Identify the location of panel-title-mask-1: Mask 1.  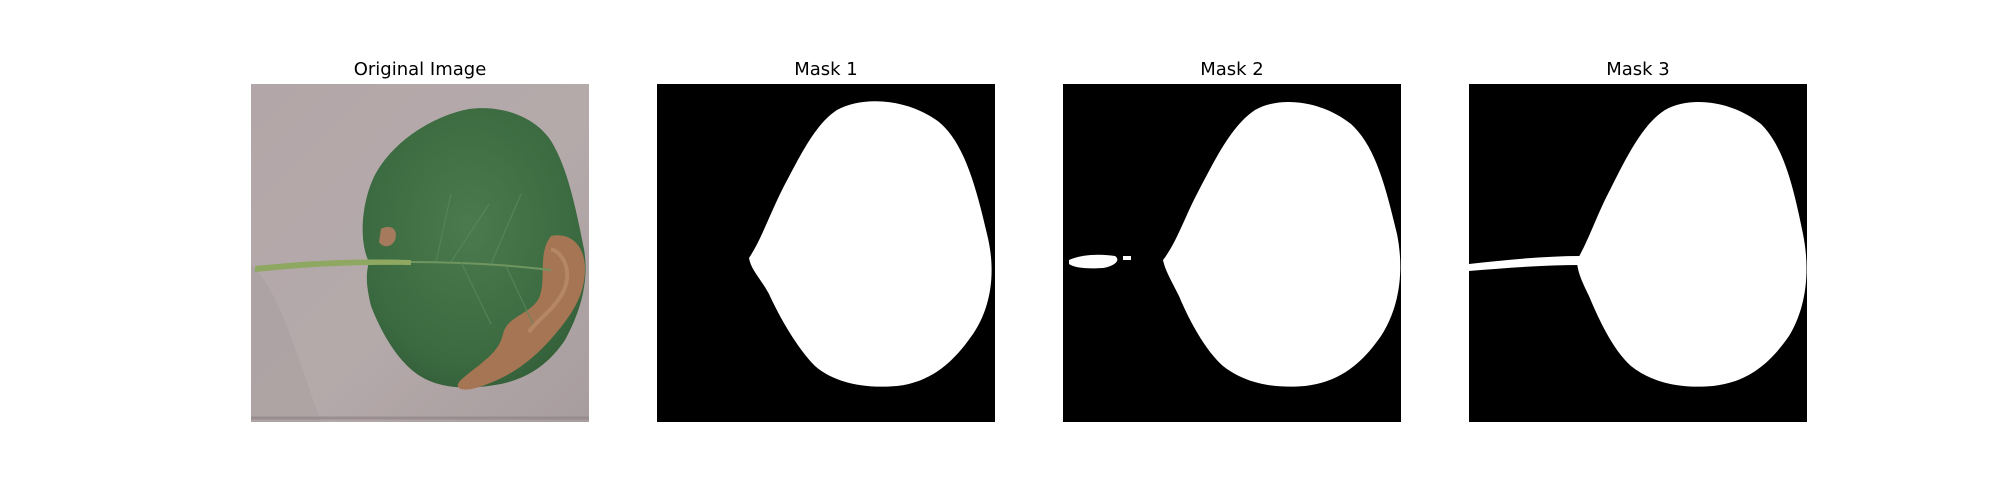
(826, 69).